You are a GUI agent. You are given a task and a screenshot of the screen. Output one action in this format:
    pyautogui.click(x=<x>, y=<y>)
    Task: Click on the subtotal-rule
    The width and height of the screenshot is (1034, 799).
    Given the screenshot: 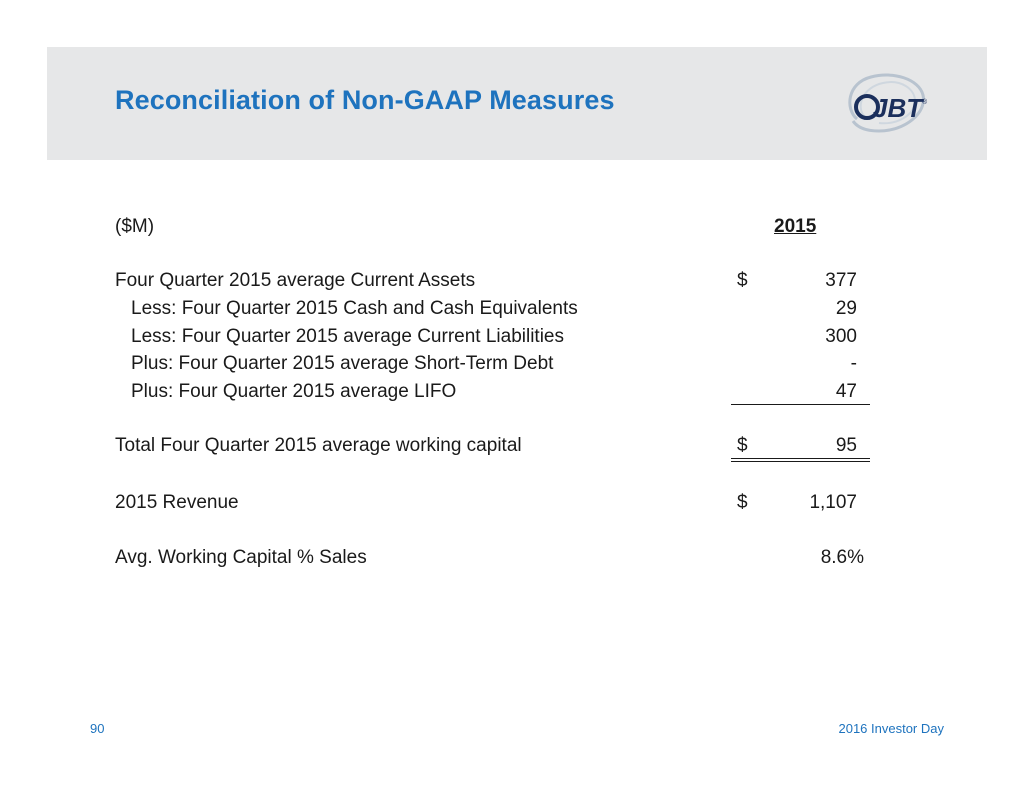 What is the action you would take?
    pyautogui.click(x=800, y=404)
    